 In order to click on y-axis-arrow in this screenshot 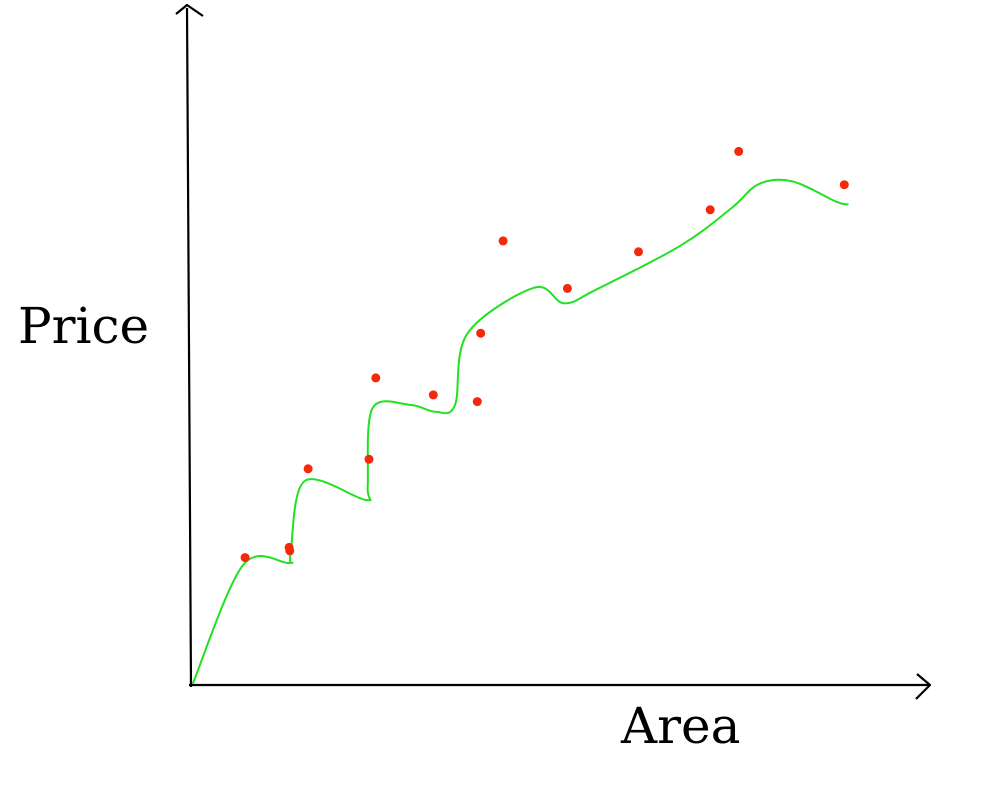, I will do `click(189, 10)`.